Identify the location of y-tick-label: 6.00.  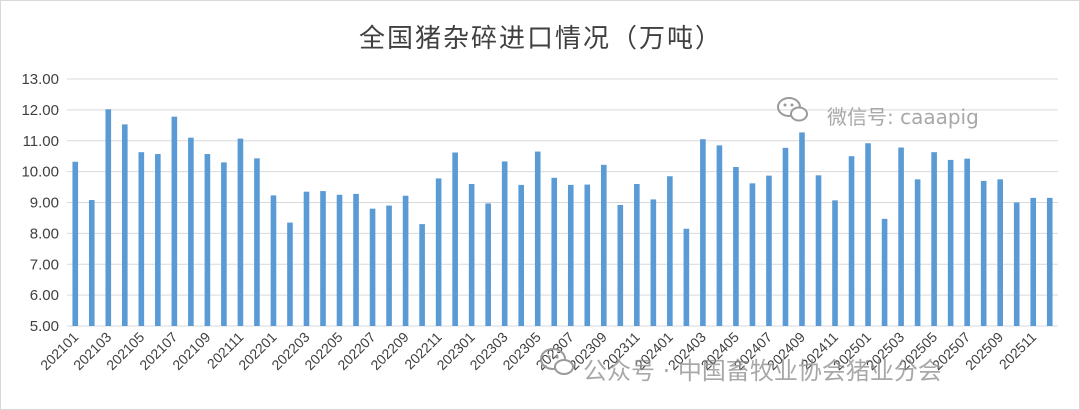
(44, 295).